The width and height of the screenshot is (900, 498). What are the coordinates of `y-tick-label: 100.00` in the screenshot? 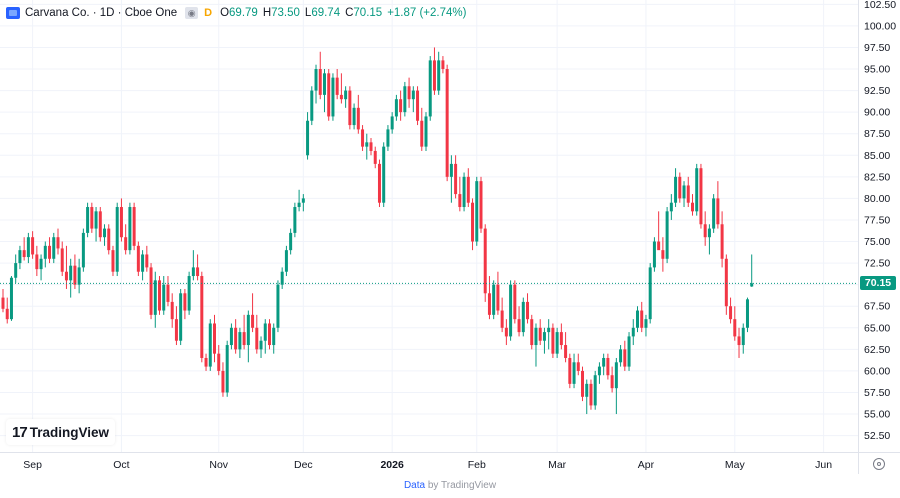 It's located at (880, 26).